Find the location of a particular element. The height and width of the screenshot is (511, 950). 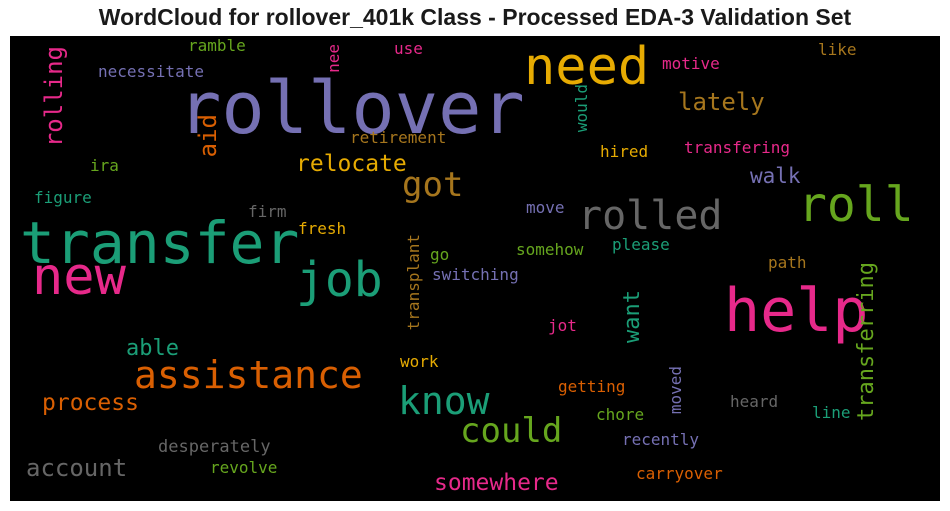

word-transferring: transferring is located at coordinates (866, 341).